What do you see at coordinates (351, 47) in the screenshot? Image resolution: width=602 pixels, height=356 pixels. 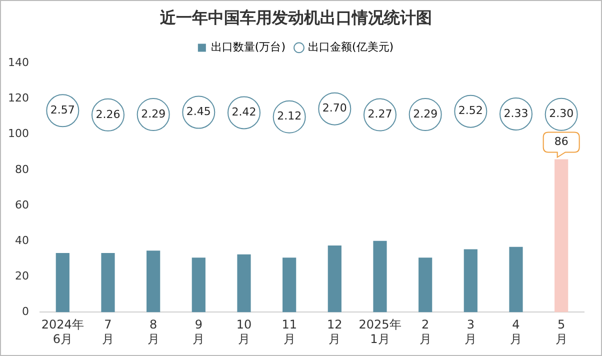 I see `legend-label: 出口金额(亿美元)` at bounding box center [351, 47].